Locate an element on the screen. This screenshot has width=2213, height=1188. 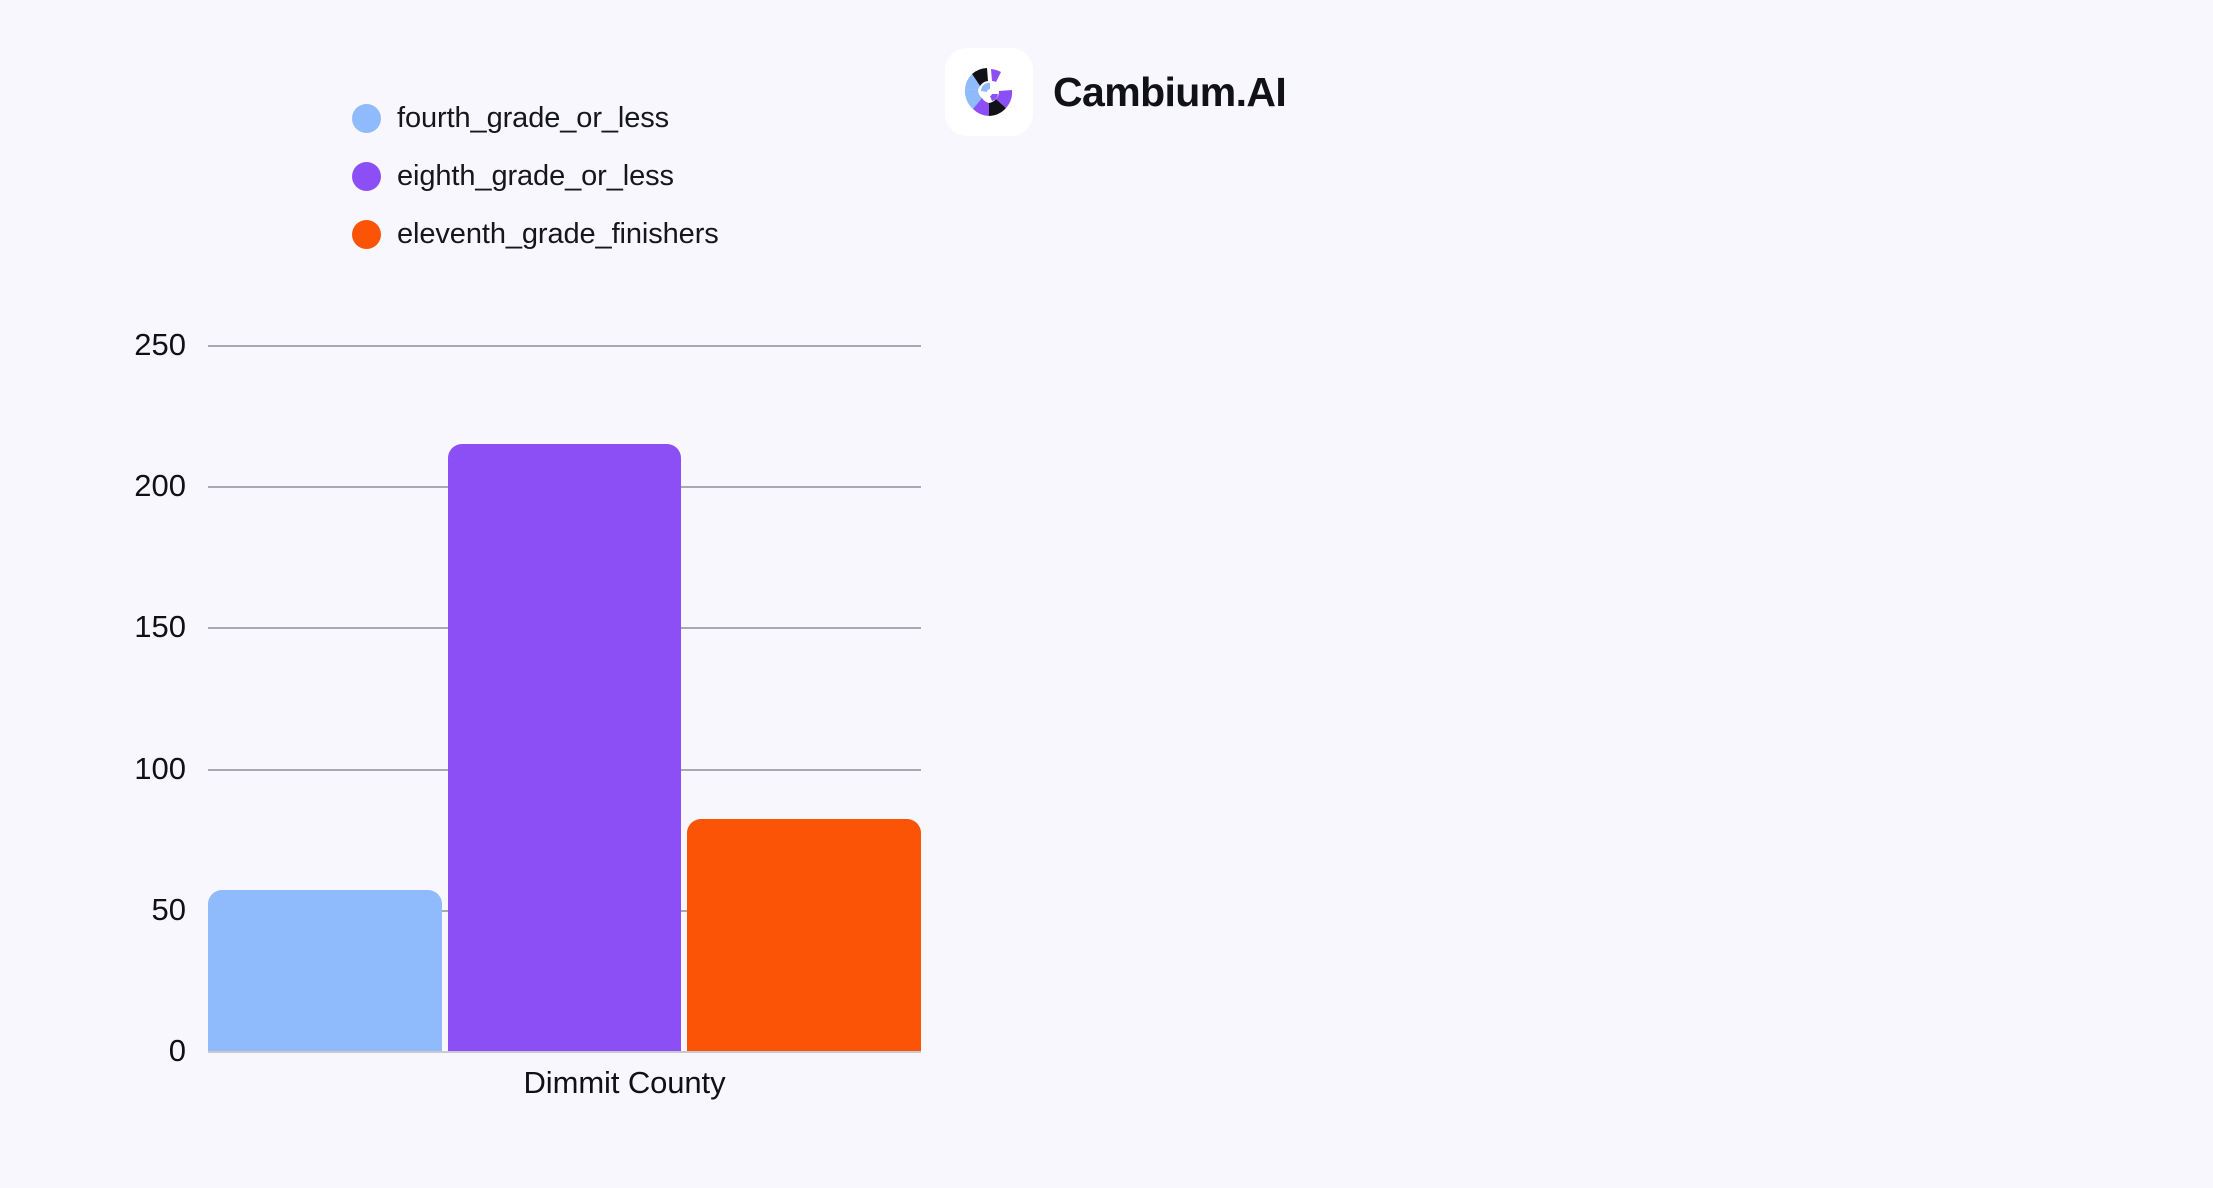
legend-item-eighth-grade-or-less: eighth_grade_or_less is located at coordinates (535, 176).